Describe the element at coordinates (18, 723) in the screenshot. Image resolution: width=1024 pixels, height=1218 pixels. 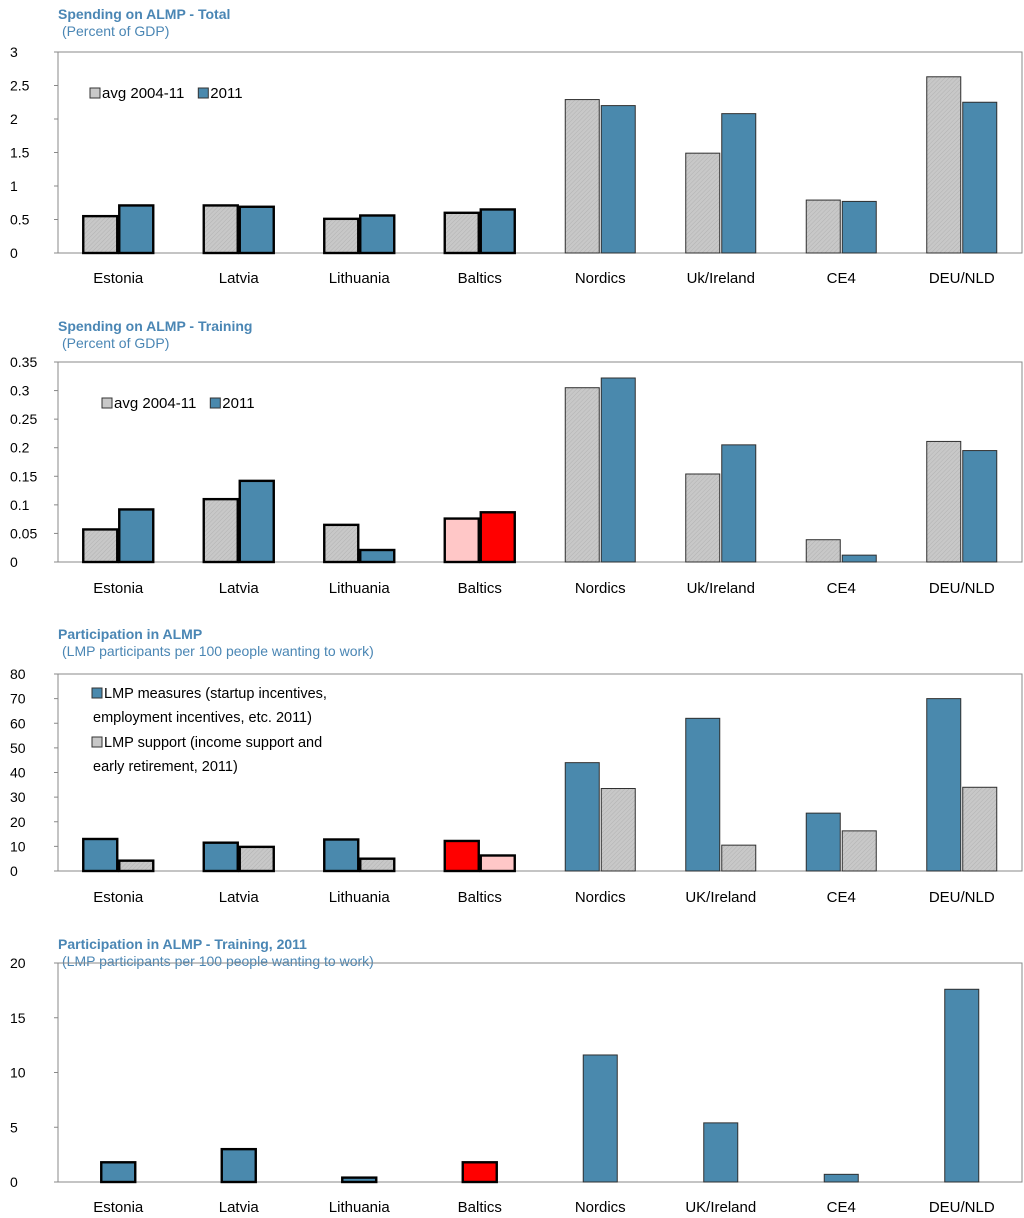
I see `y-tick-label: 60` at that location.